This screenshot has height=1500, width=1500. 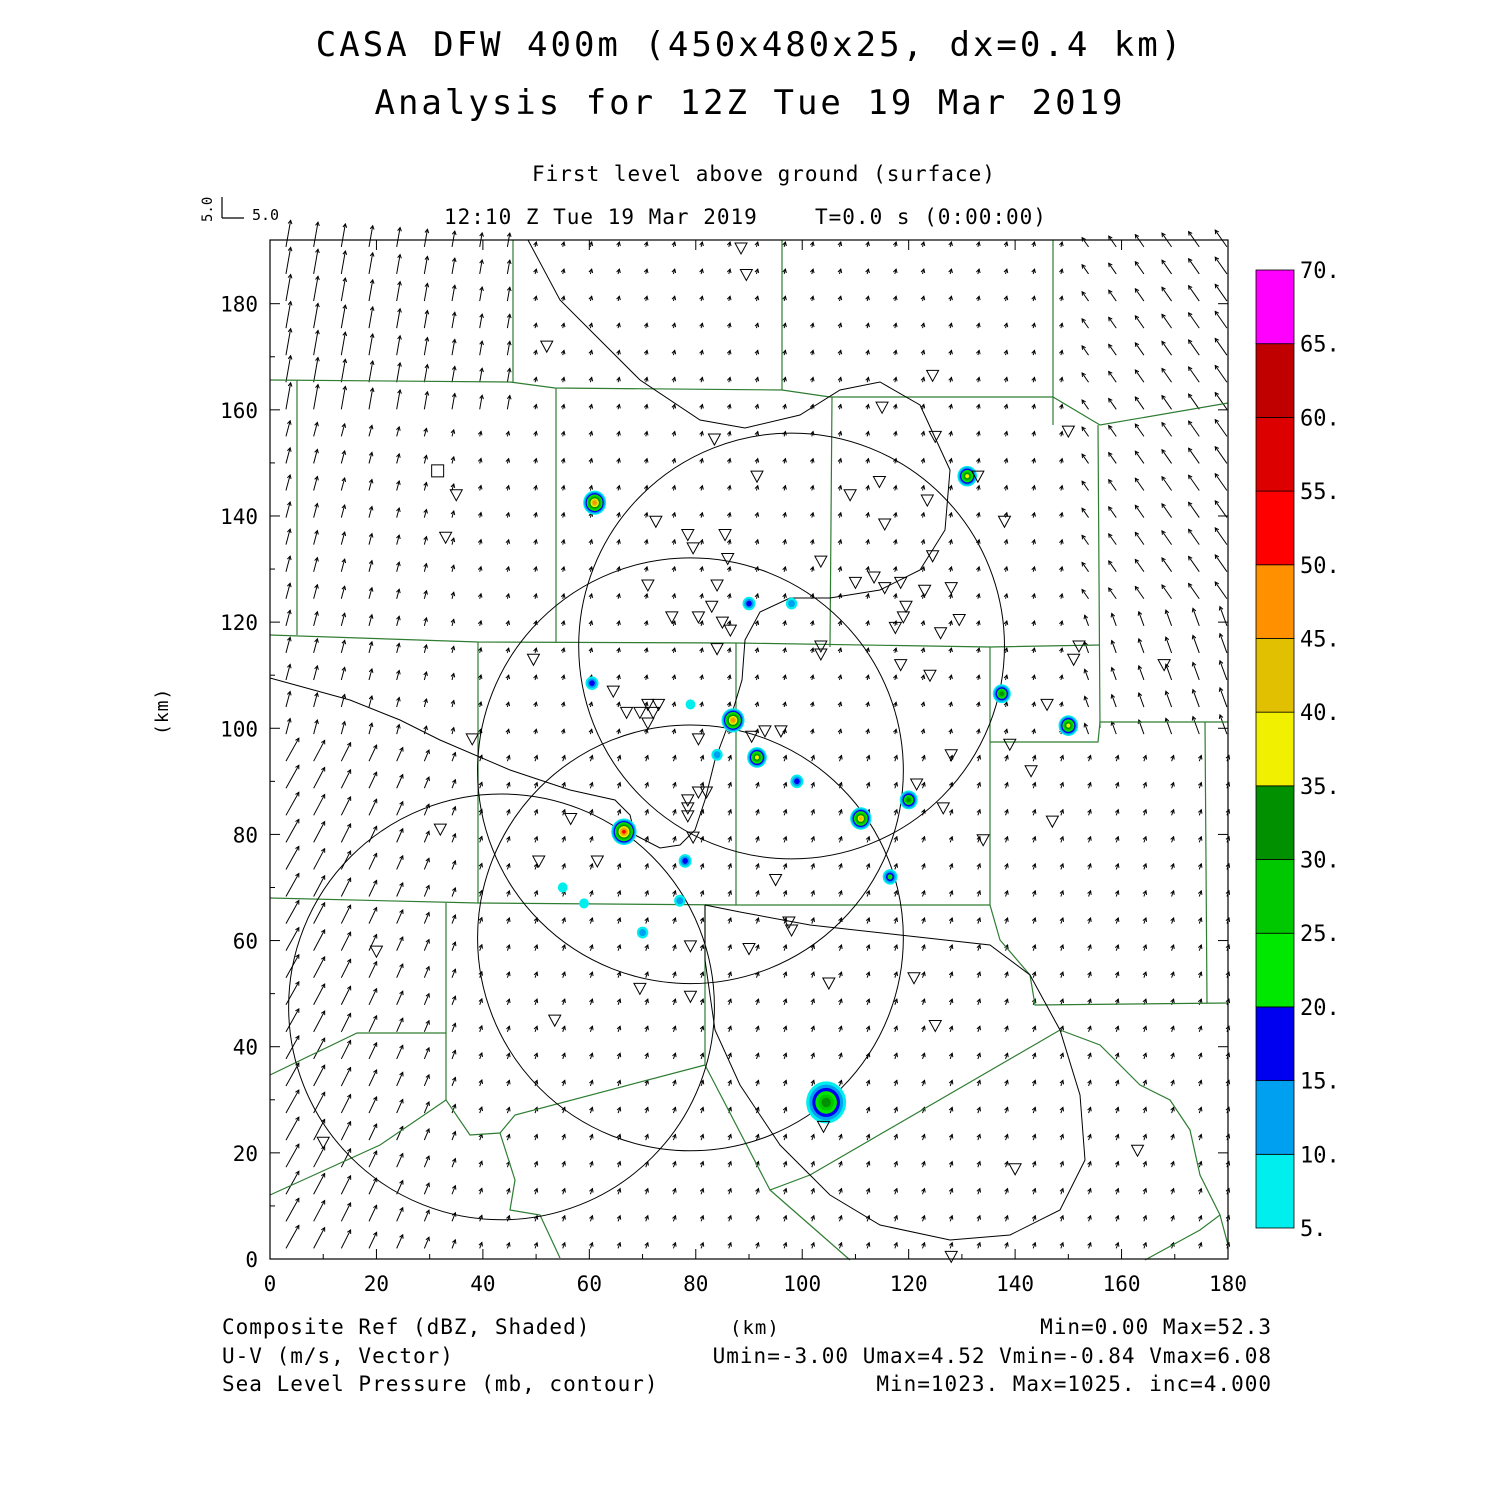 I want to click on colorbar-label: 70., so click(x=1320, y=271).